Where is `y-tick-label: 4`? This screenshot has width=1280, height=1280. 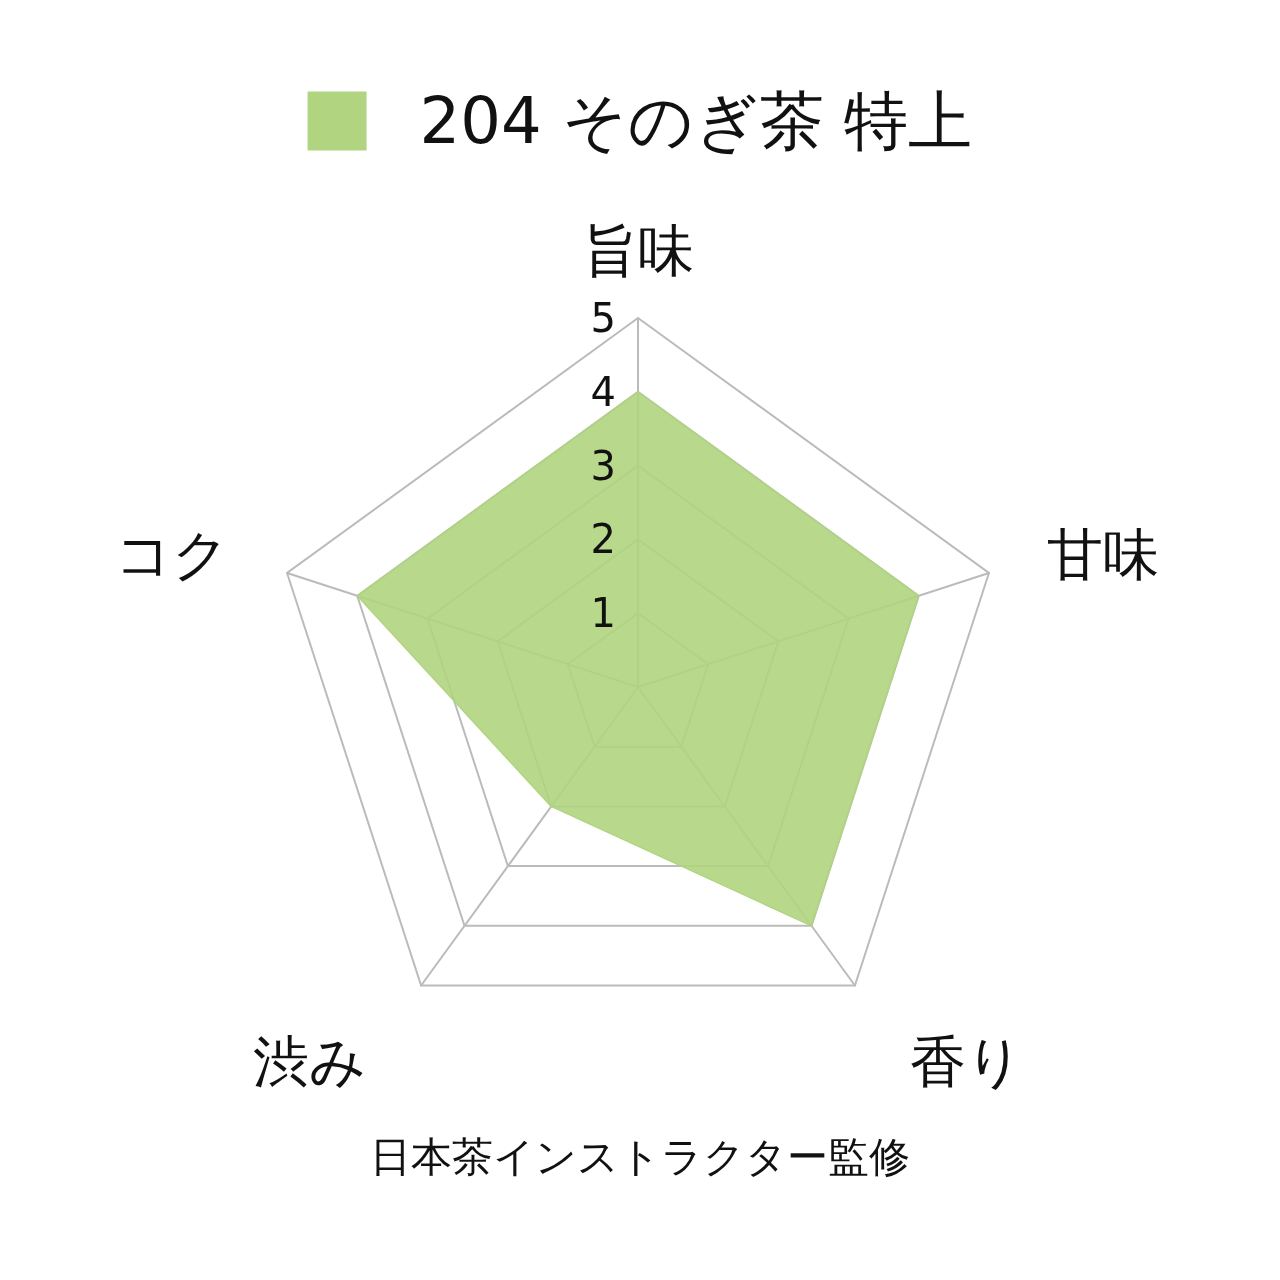
y-tick-label: 4 is located at coordinates (603, 391).